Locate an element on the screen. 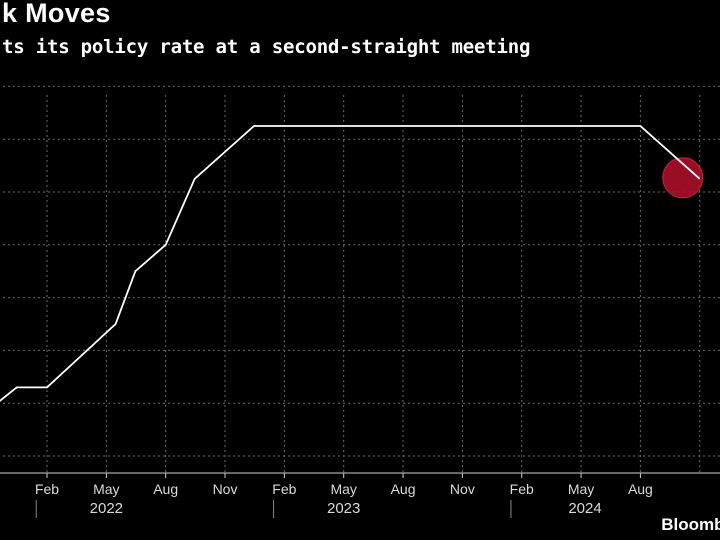  year-labels: 2022 2023 2024 is located at coordinates (346, 508).